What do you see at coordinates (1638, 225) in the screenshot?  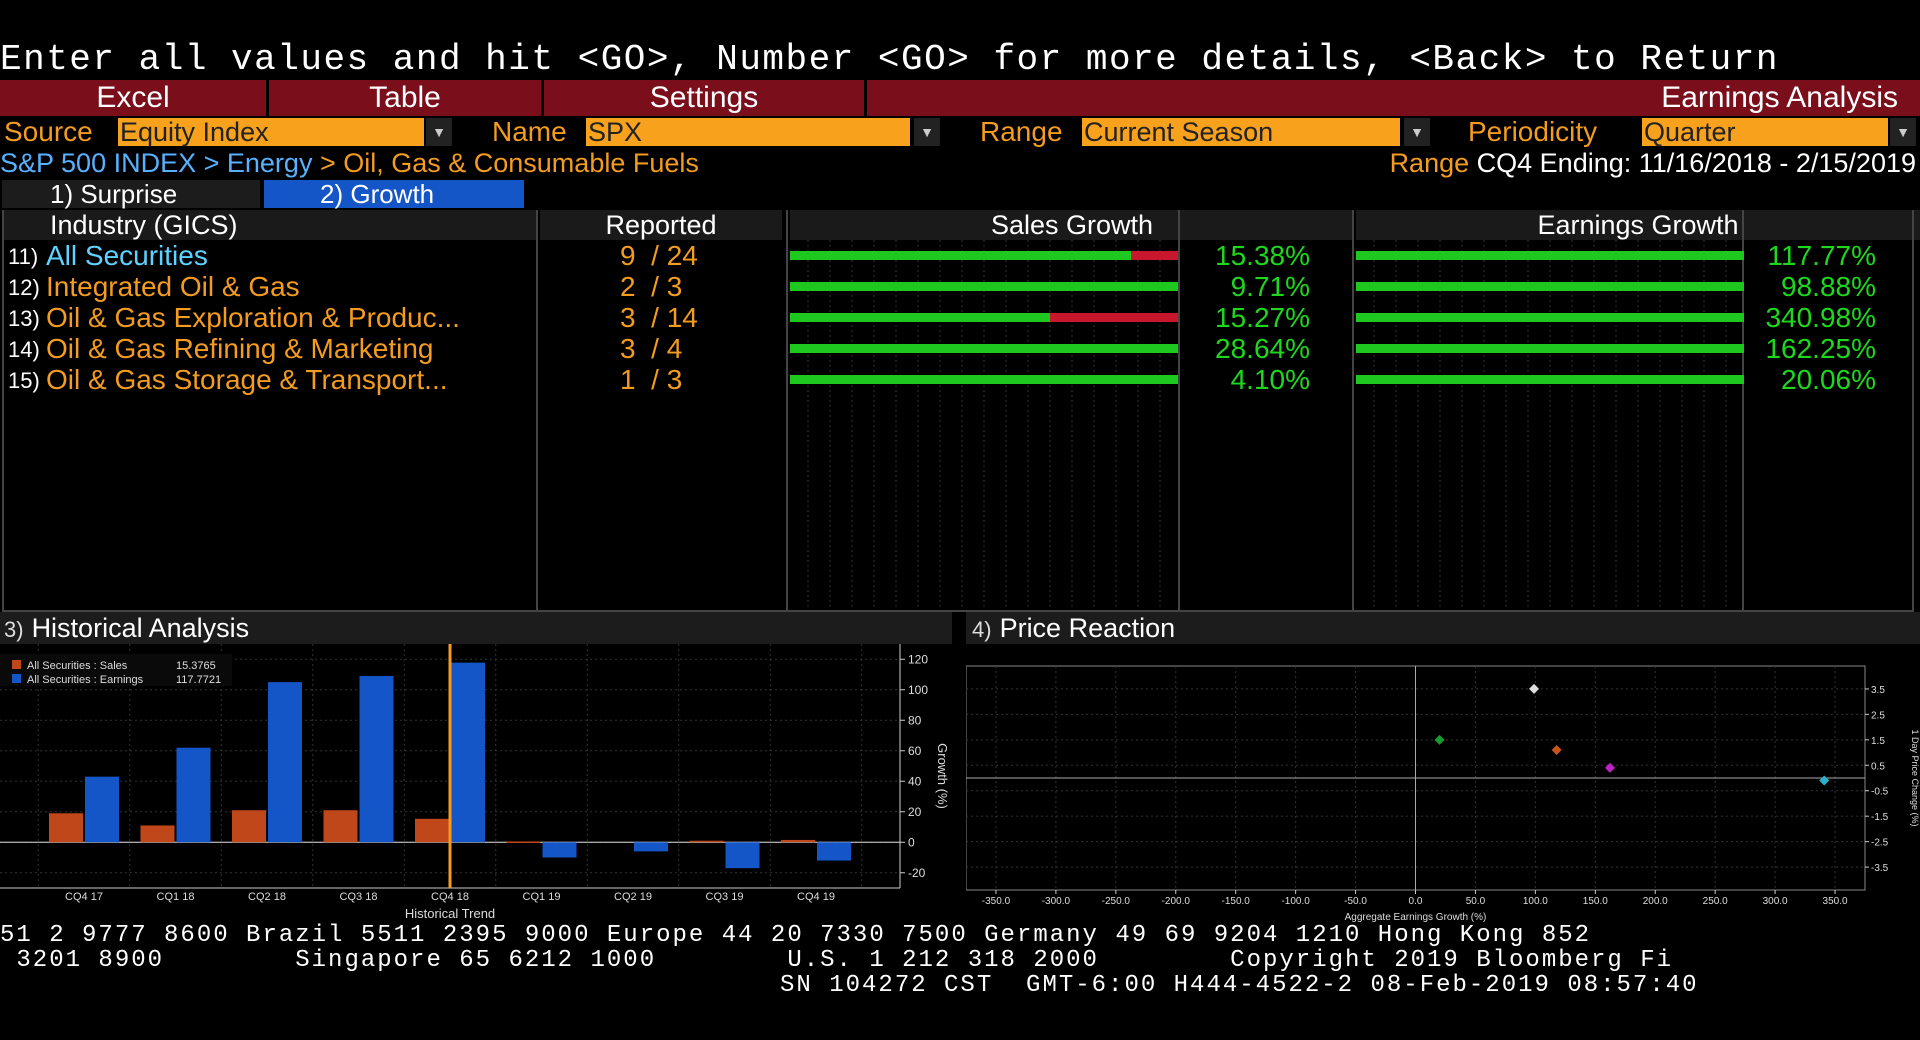 I see `earnings-growth-column-header: Earnings Growth` at bounding box center [1638, 225].